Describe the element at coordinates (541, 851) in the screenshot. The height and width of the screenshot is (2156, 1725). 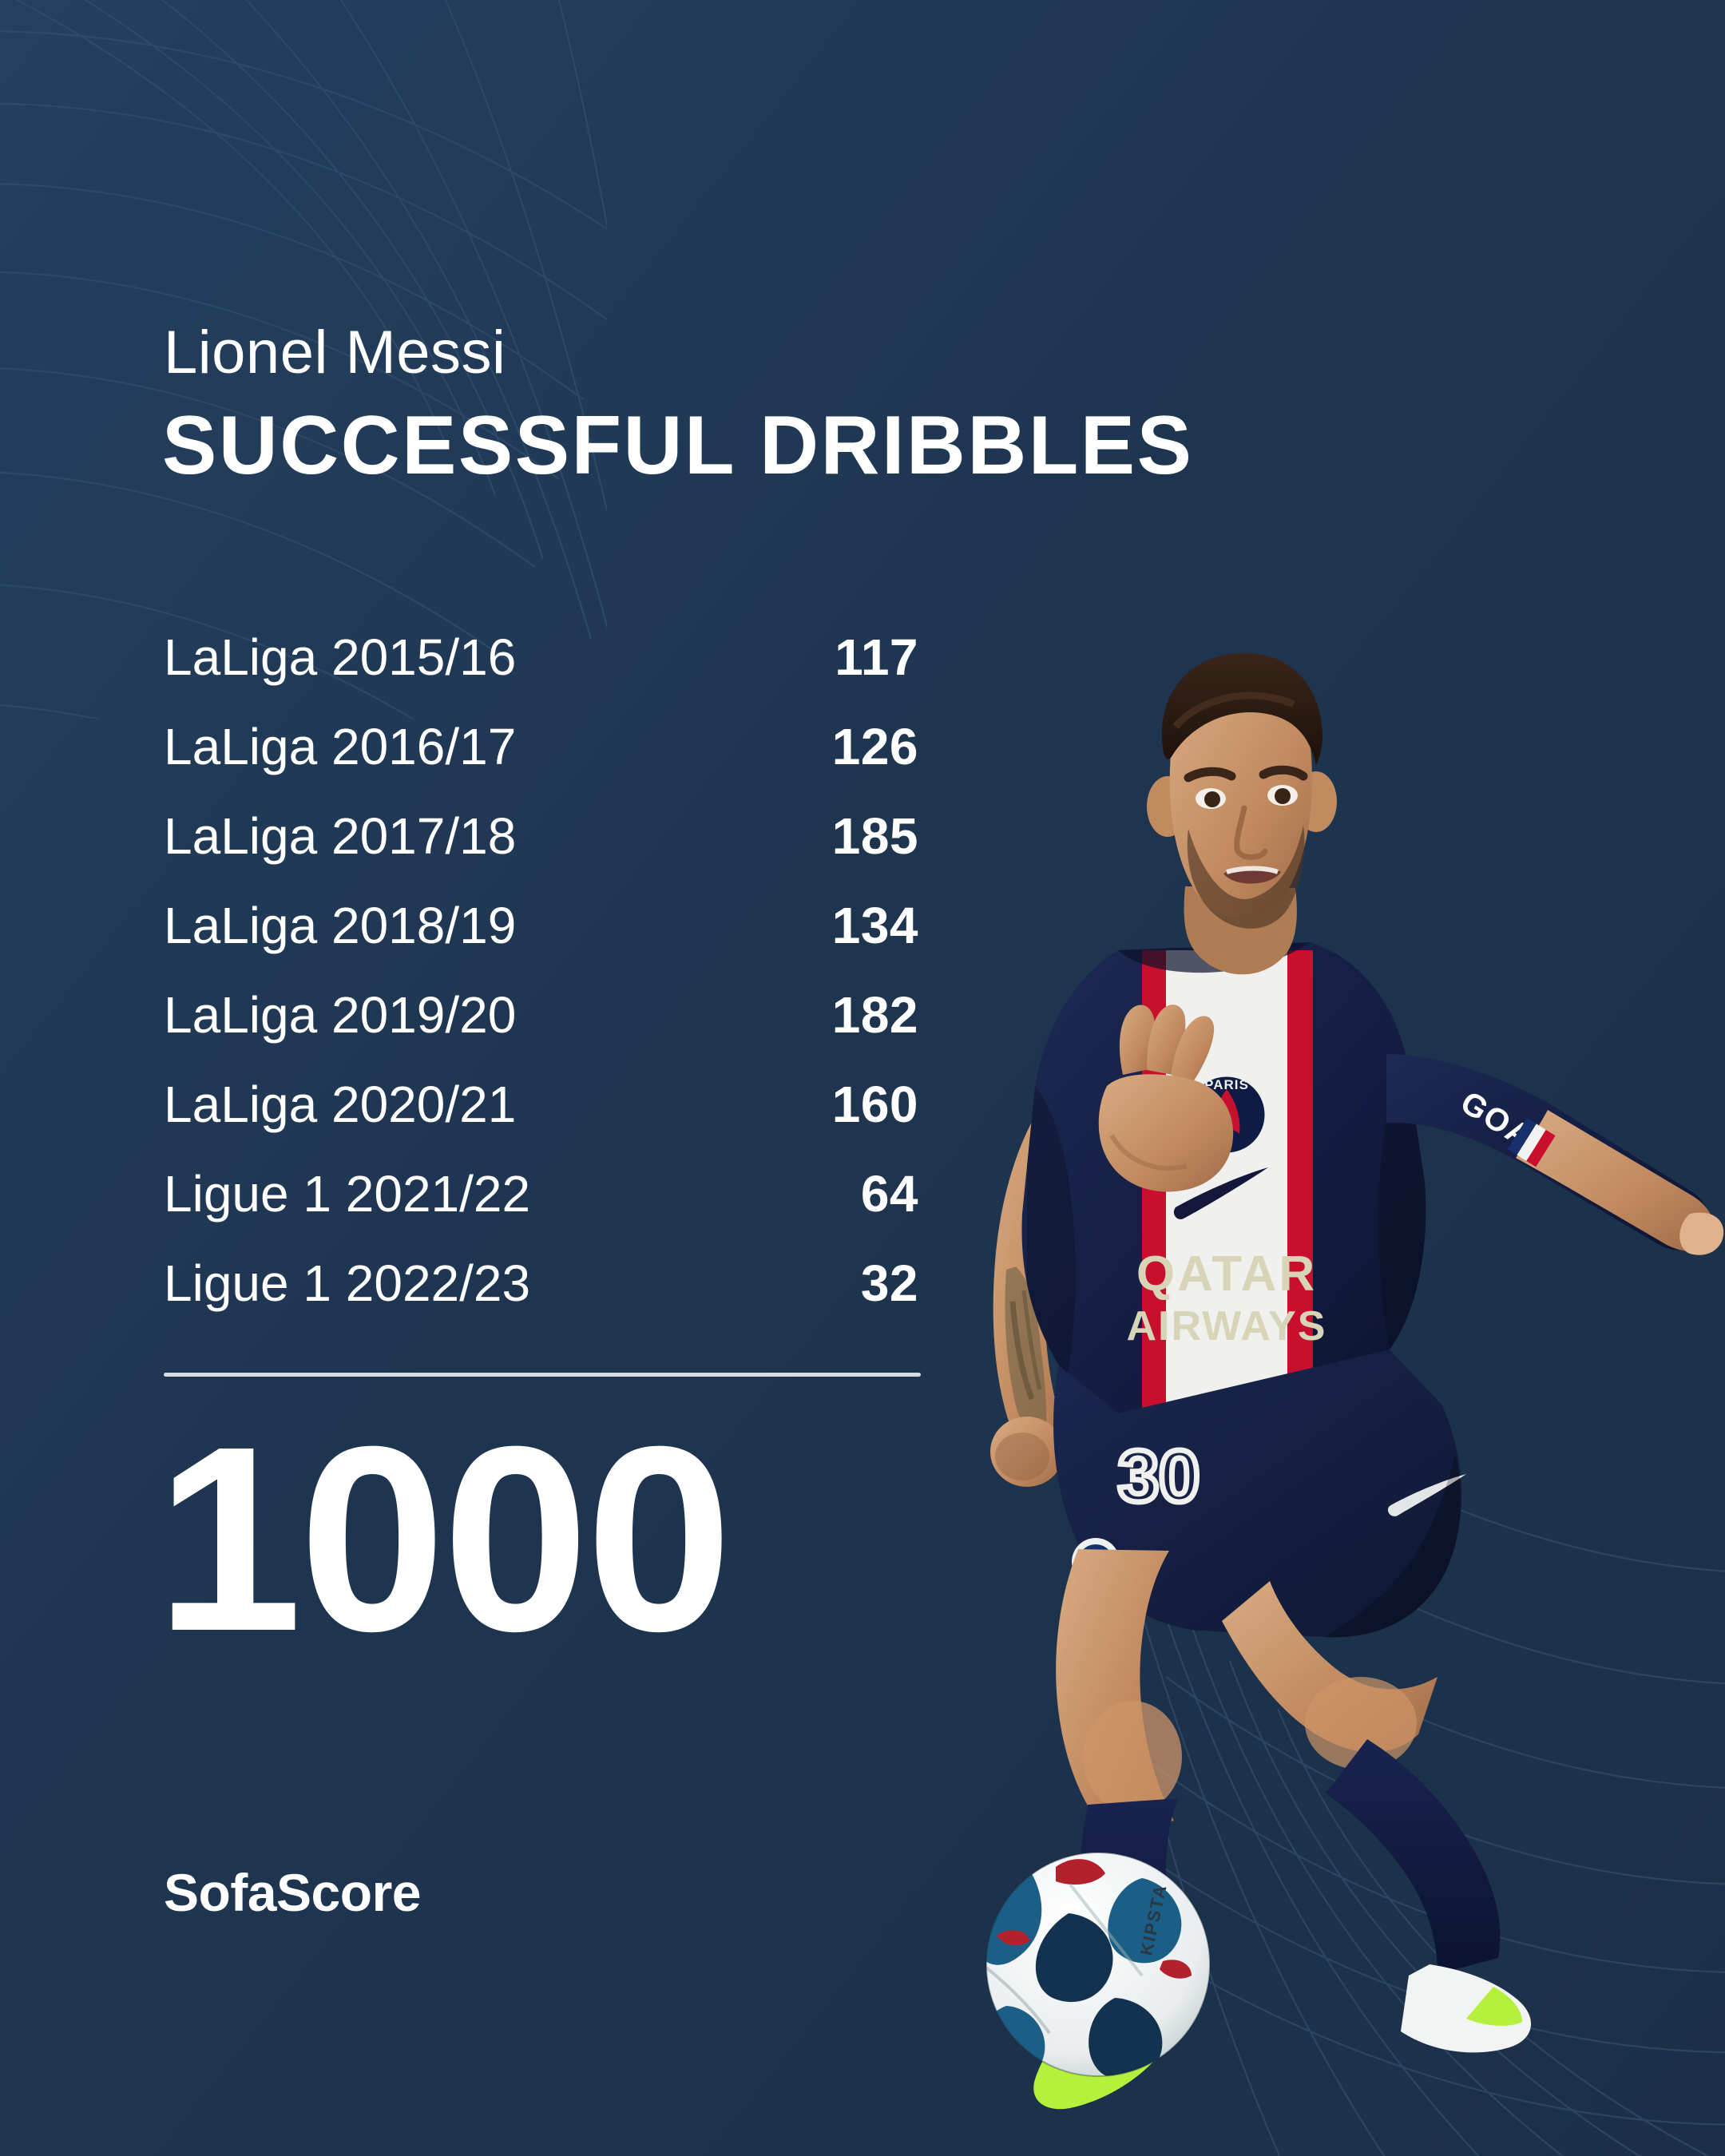
I see `table-row: LaLiga 2017/18 185` at that location.